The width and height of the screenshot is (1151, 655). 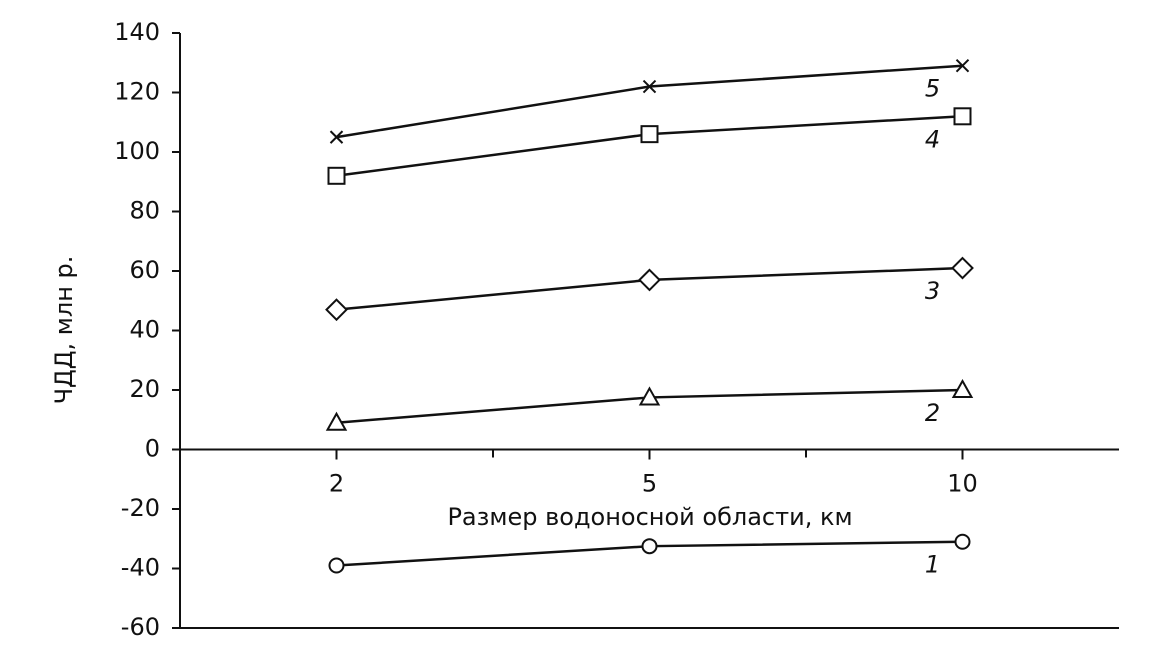 What do you see at coordinates (336, 484) in the screenshot?
I see `x-tick-label: 2` at bounding box center [336, 484].